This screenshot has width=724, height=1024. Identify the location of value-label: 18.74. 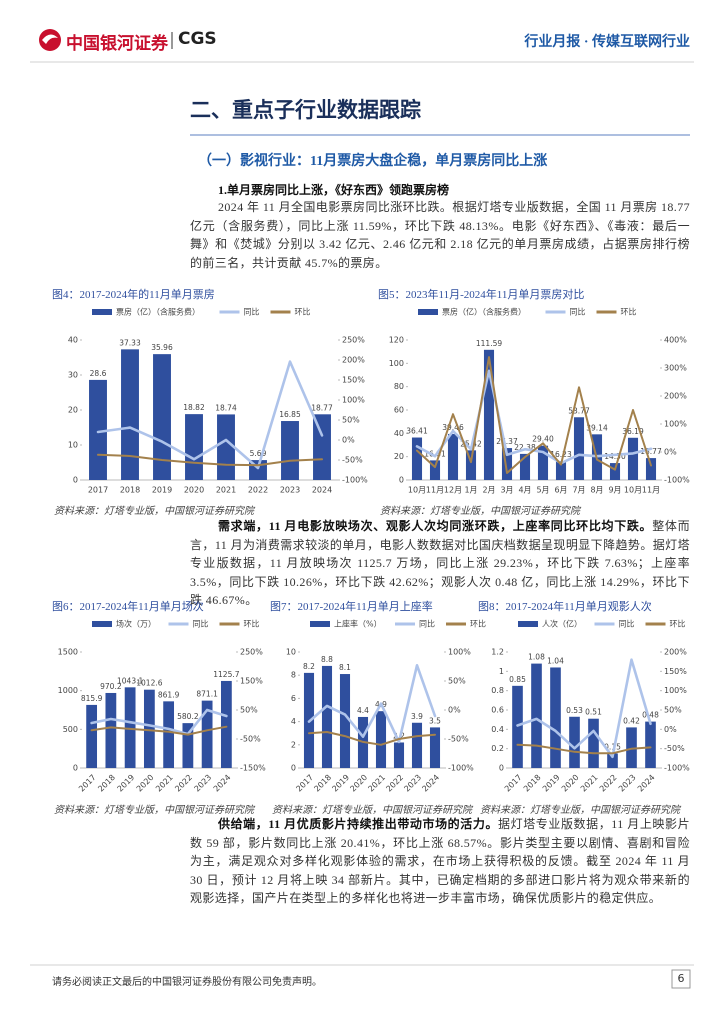
(226, 407).